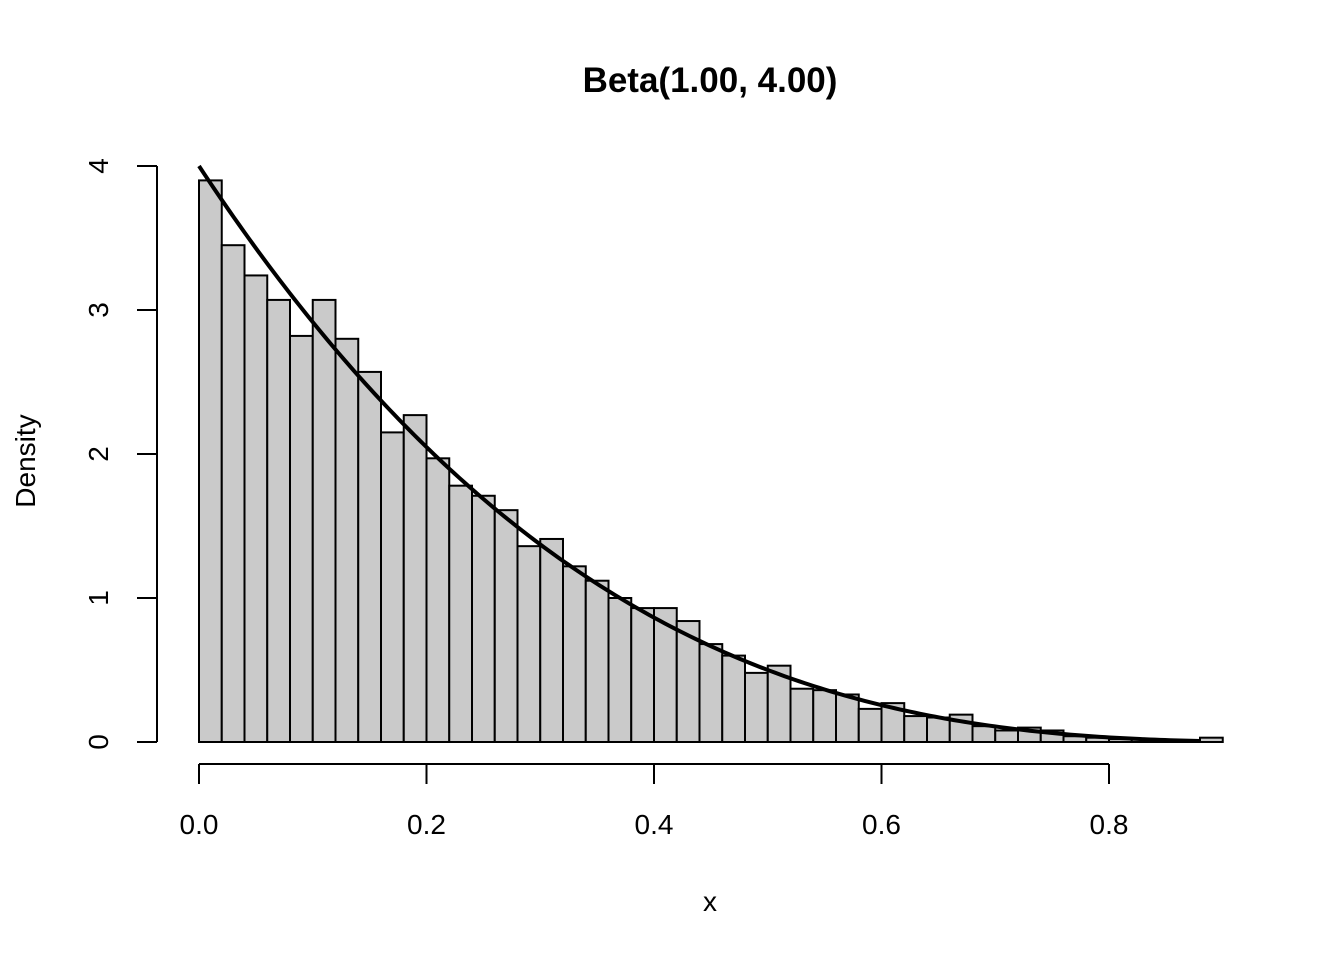 This screenshot has width=1344, height=960. I want to click on x-axis: 0.0 0.2 0.4 0.6 0.8, so click(654, 801).